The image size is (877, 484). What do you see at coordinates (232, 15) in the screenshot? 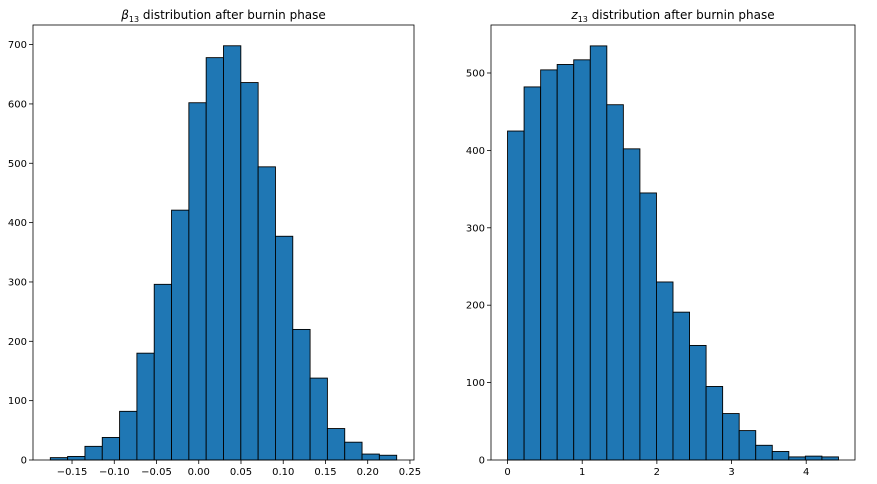
I see `beta13-title-text: distribution after burnin phase` at bounding box center [232, 15].